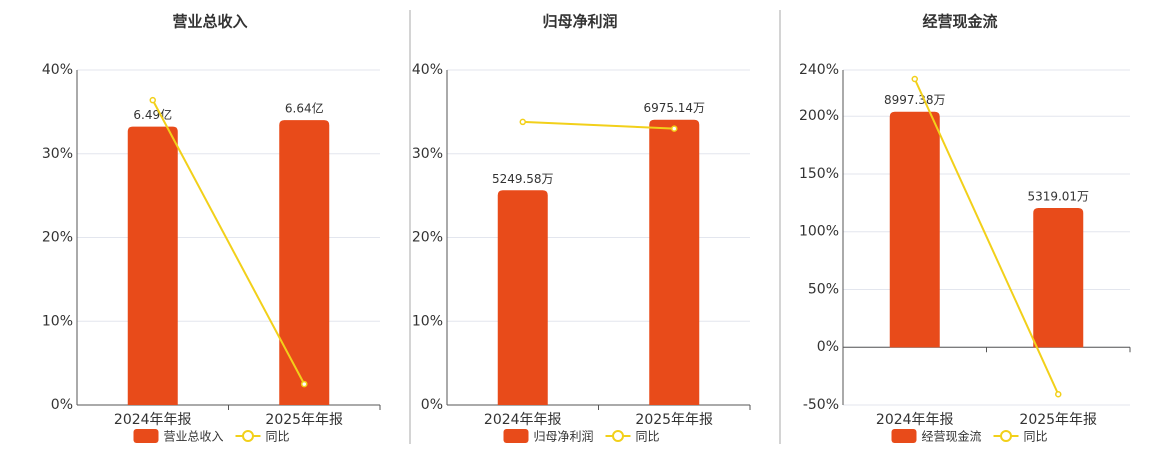 The height and width of the screenshot is (450, 1160). What do you see at coordinates (821, 405) in the screenshot?
I see `y-tick-label: -50%` at bounding box center [821, 405].